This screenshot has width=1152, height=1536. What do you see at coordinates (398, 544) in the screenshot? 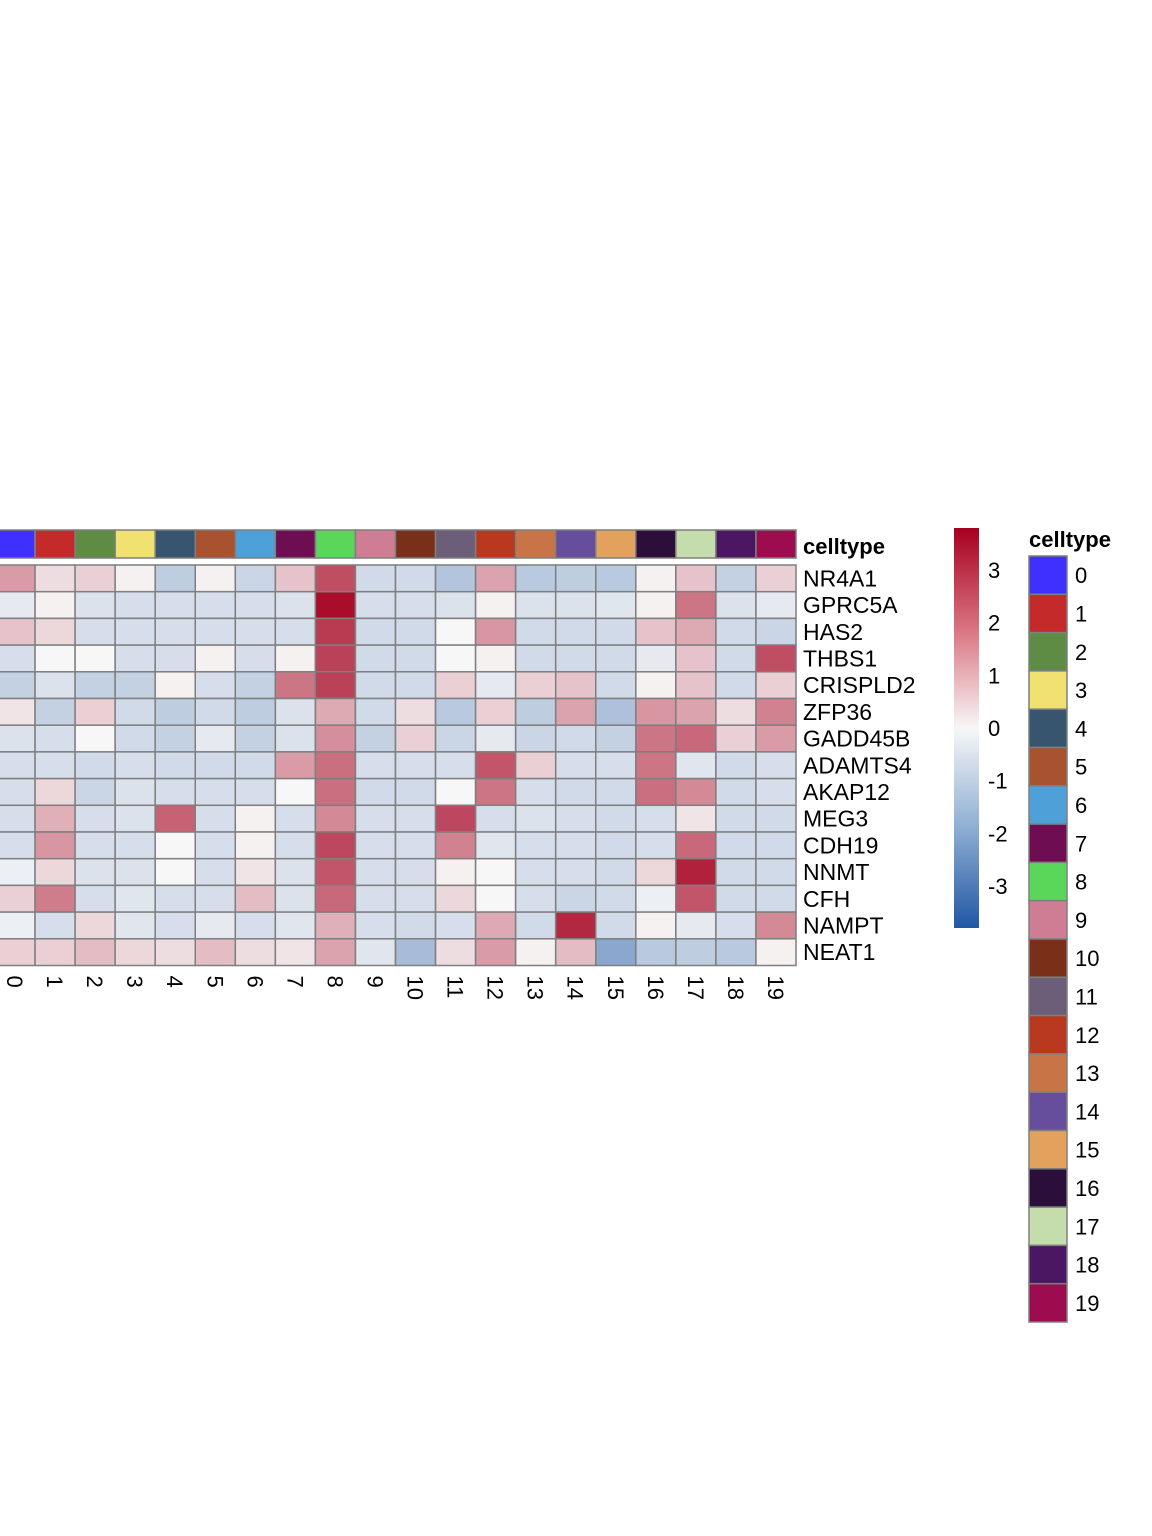
I see `celltype-annotation-row` at bounding box center [398, 544].